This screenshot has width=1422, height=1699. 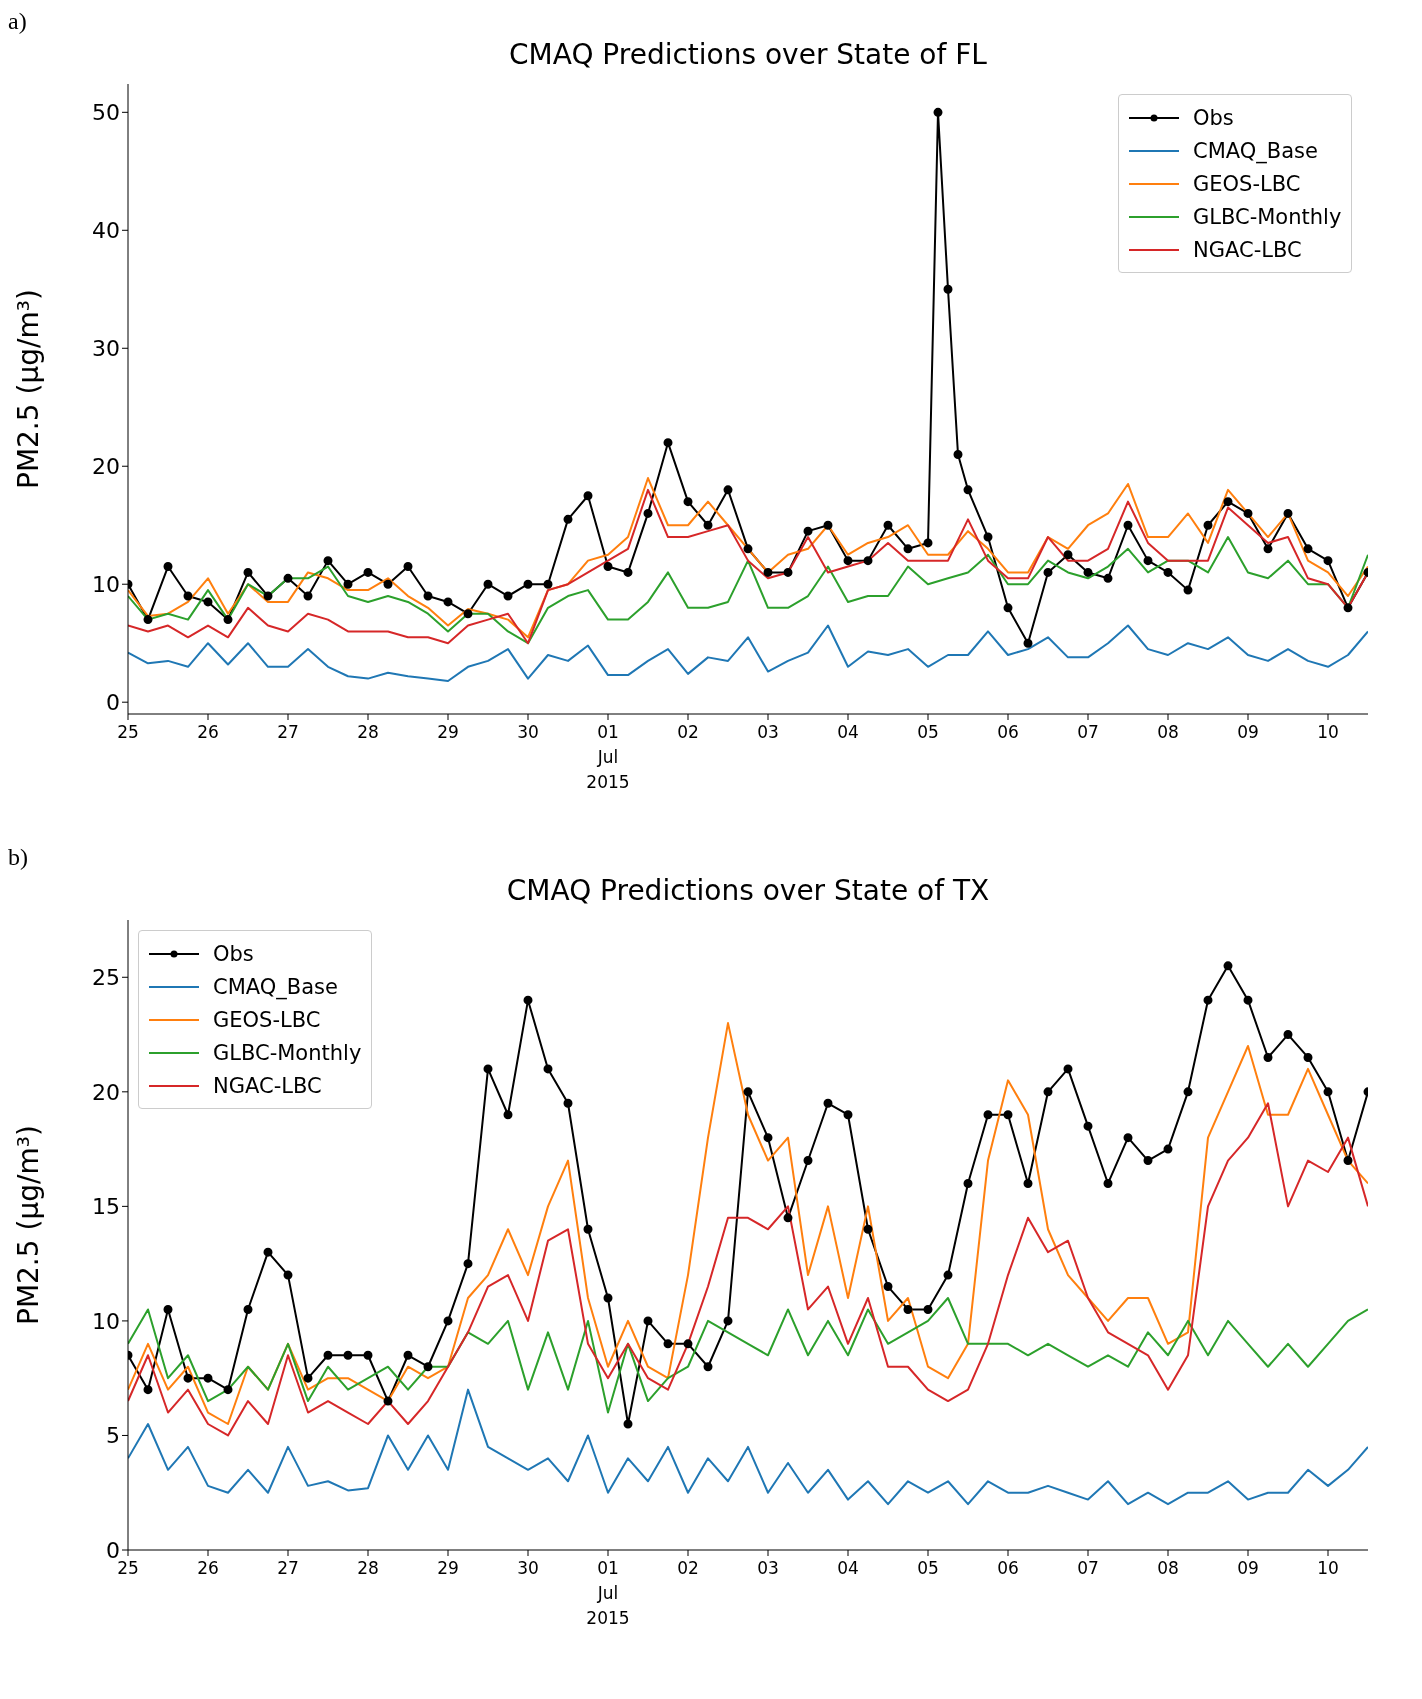 What do you see at coordinates (106, 978) in the screenshot?
I see `y-tick-label: 25` at bounding box center [106, 978].